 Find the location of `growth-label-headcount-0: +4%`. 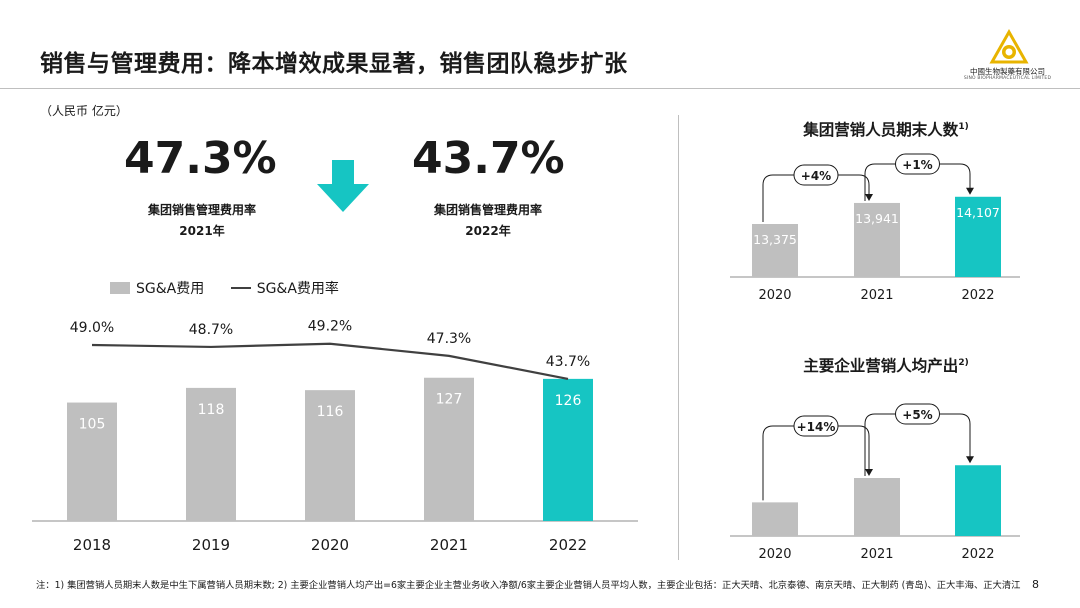

growth-label-headcount-0: +4% is located at coordinates (816, 176).